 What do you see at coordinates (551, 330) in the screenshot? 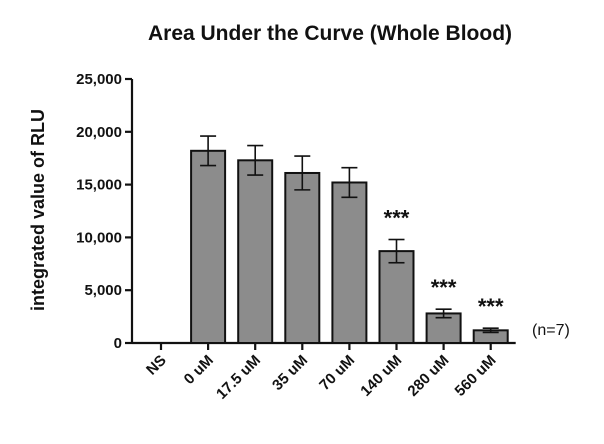
I see `sample-size-annotation: (n=7)` at bounding box center [551, 330].